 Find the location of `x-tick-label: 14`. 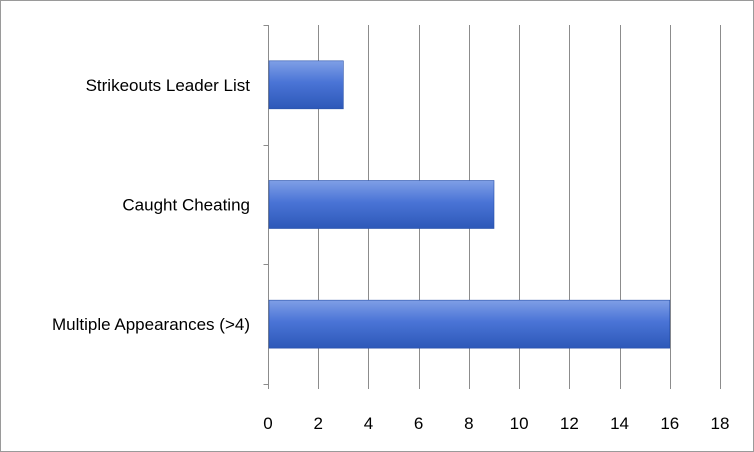

x-tick-label: 14 is located at coordinates (619, 423).